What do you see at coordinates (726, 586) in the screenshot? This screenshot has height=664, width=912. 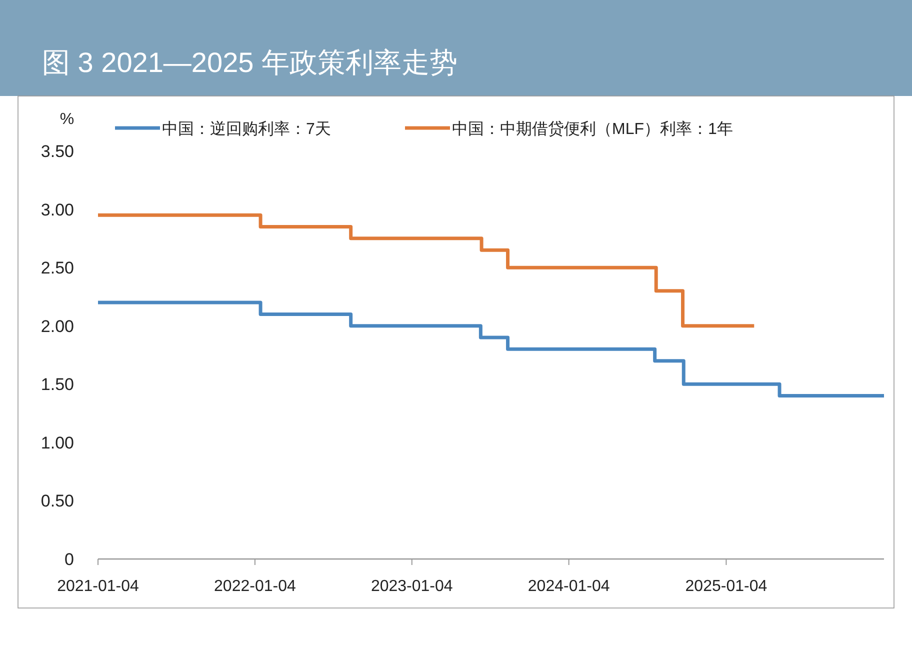 I see `x-tick-label: 2025-01-04` at bounding box center [726, 586].